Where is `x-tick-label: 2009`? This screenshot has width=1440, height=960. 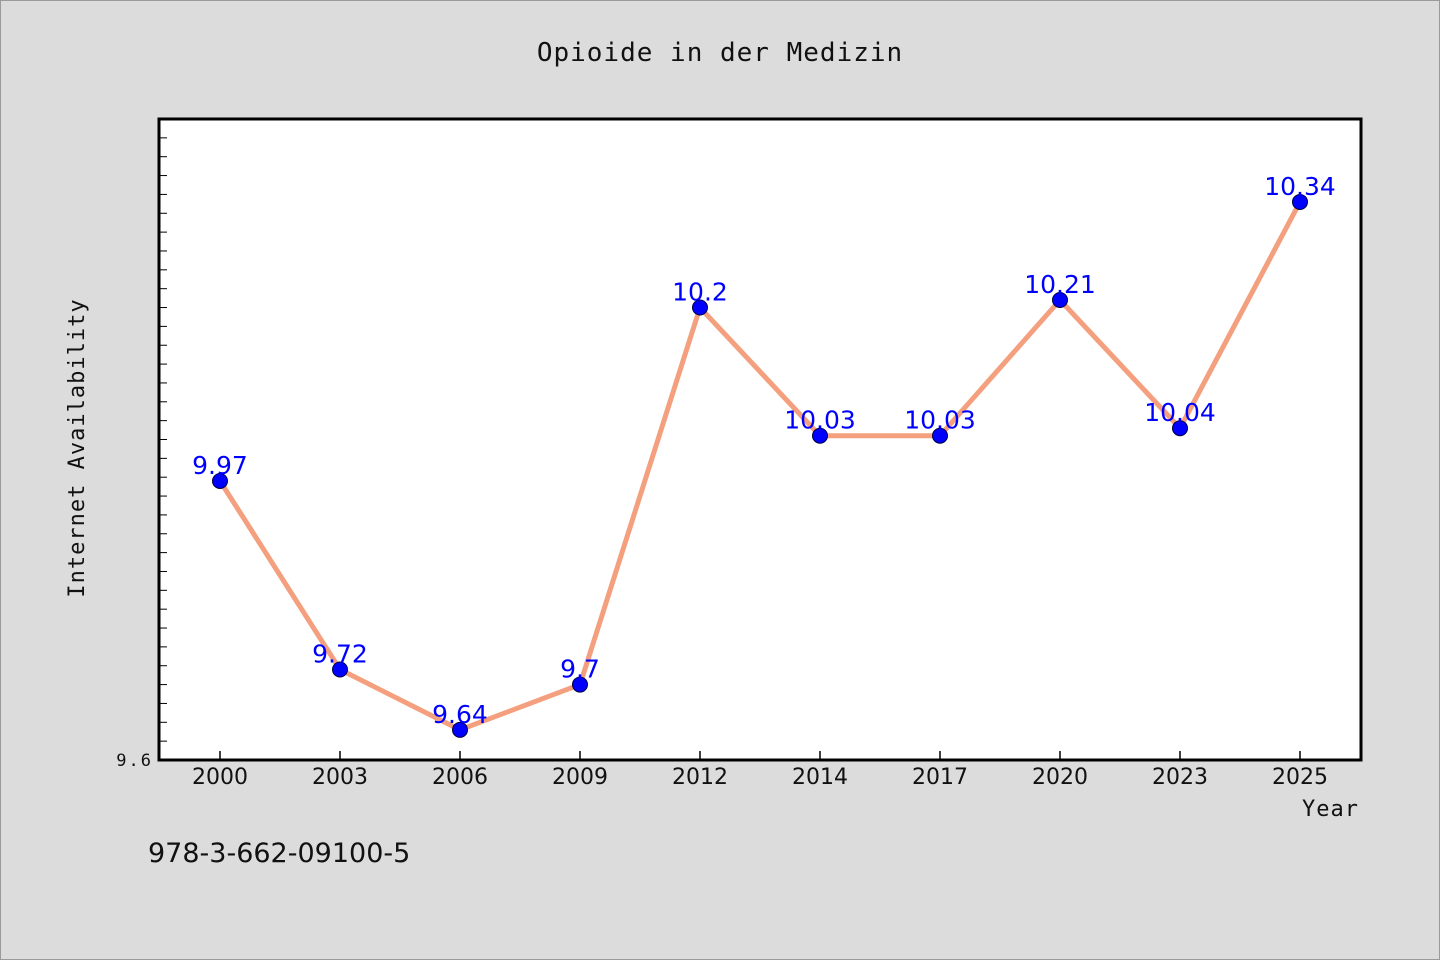 x-tick-label: 2009 is located at coordinates (580, 777).